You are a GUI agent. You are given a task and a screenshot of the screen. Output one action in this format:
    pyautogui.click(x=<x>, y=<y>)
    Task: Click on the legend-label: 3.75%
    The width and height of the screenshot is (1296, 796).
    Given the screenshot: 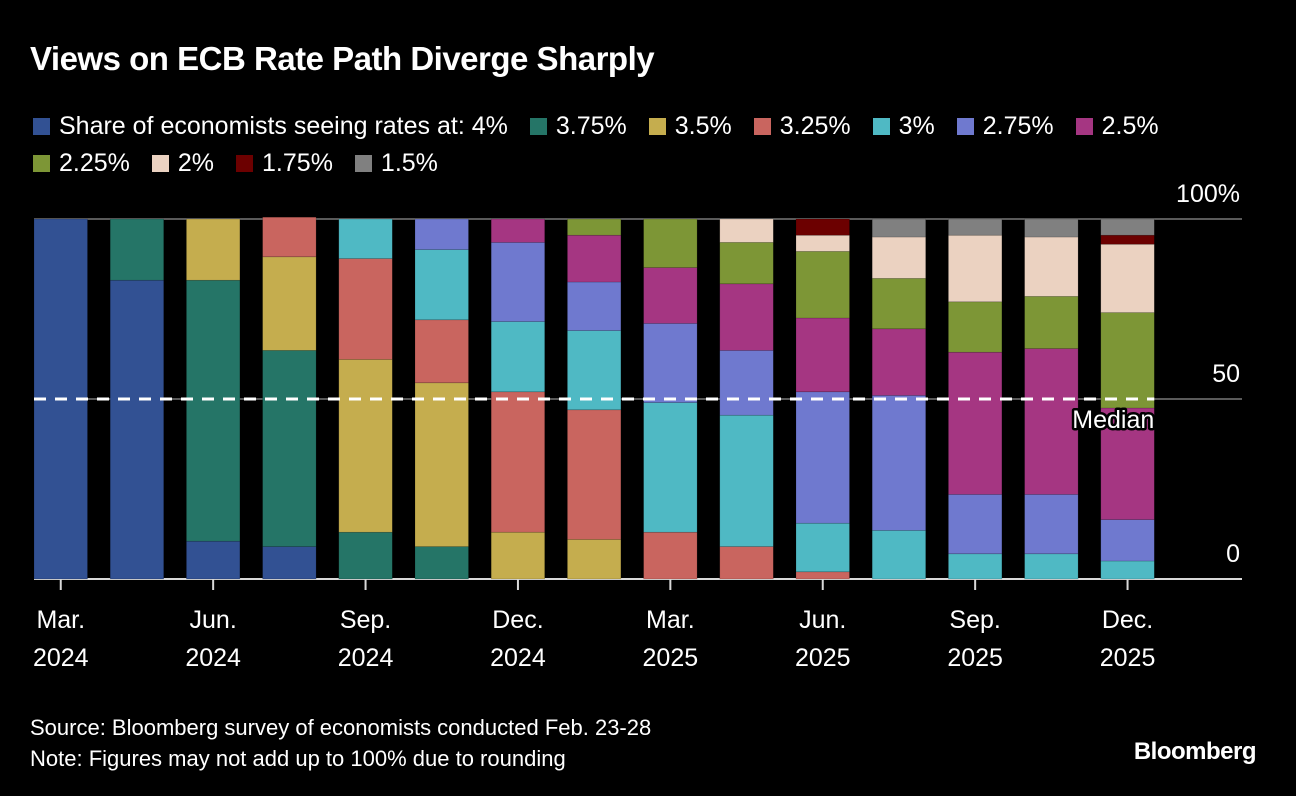 What is the action you would take?
    pyautogui.click(x=591, y=126)
    